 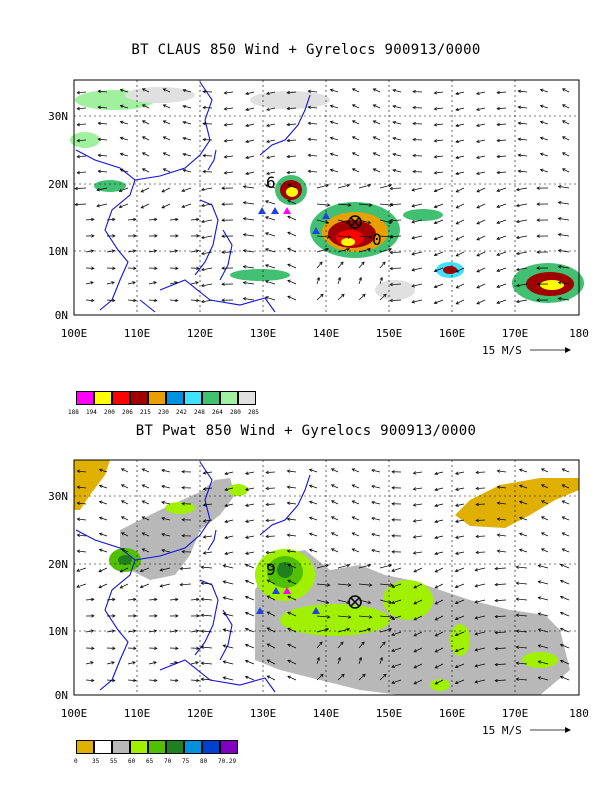 What do you see at coordinates (204, 761) in the screenshot?
I see `legend-label: 80` at bounding box center [204, 761].